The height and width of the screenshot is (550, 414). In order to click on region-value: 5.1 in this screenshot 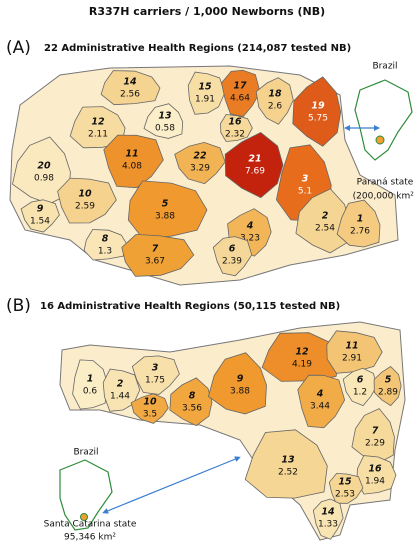, I will do `click(305, 192)`.